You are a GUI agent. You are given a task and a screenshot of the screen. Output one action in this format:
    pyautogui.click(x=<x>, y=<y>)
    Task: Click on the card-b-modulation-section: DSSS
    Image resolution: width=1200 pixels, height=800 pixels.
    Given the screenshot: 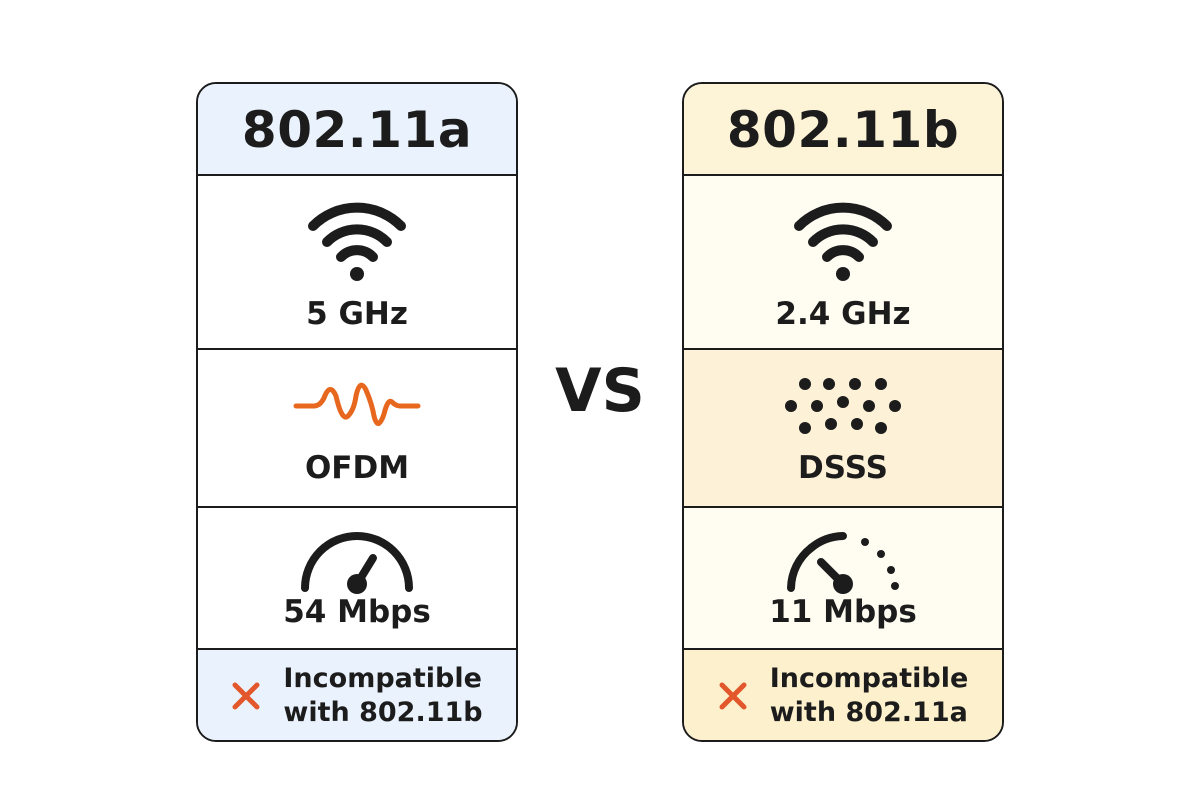 What is the action you would take?
    pyautogui.click(x=843, y=429)
    